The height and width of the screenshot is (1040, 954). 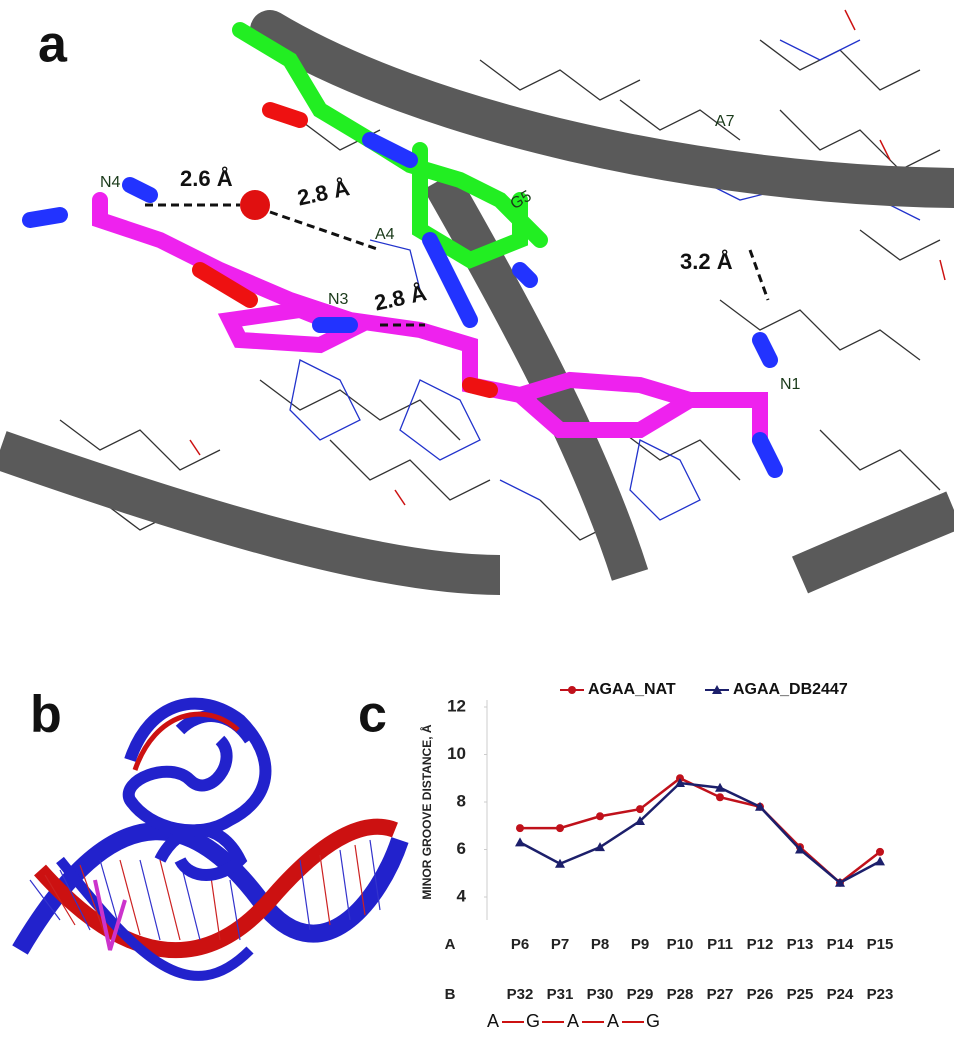 I want to click on x-tick-label: P25, so click(x=800, y=994).